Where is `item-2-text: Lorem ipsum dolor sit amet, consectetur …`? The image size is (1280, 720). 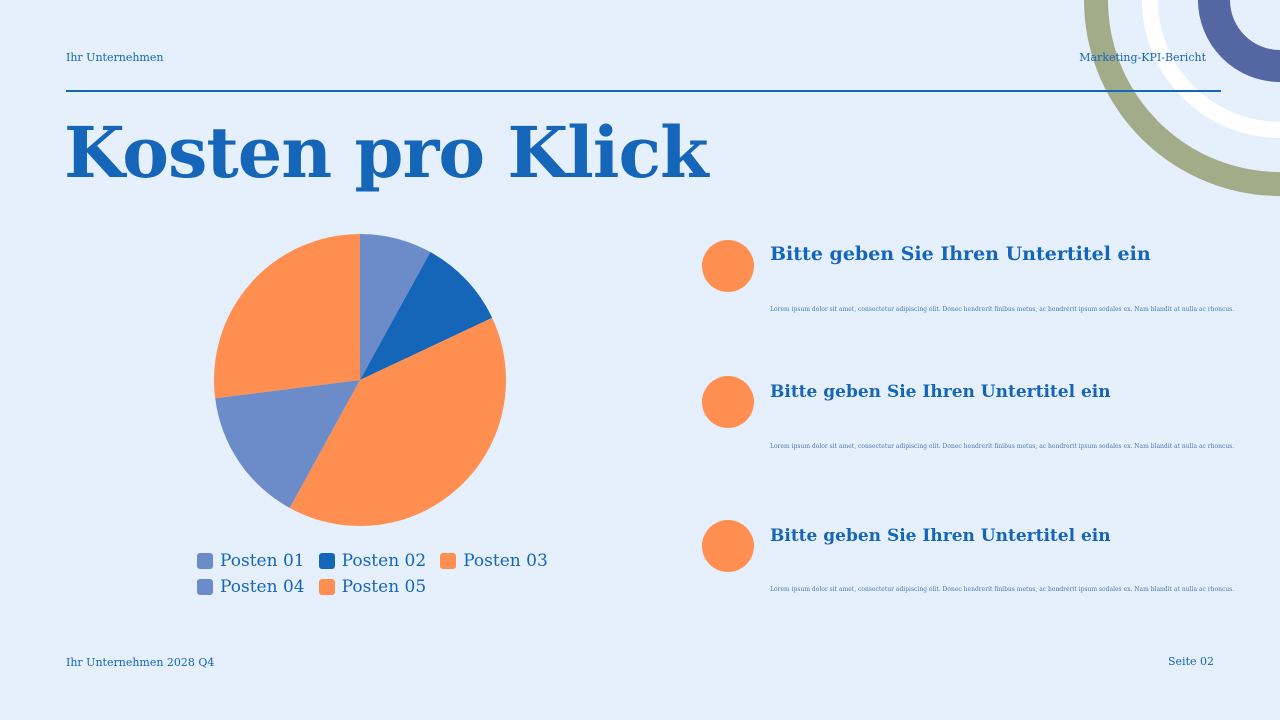 item-2-text: Lorem ipsum dolor sit amet, consectetur … is located at coordinates (1002, 446).